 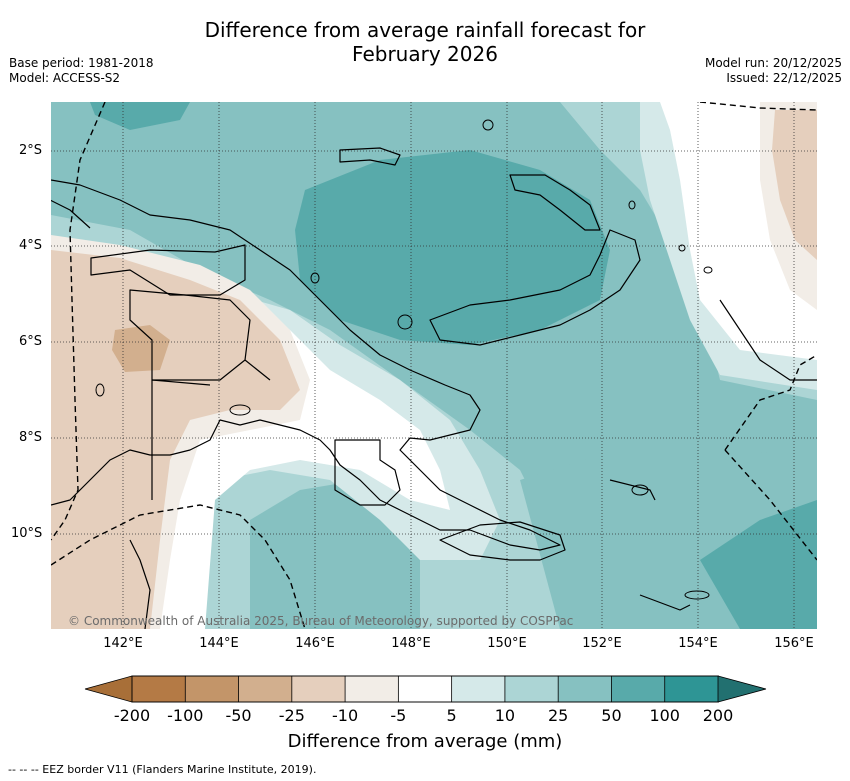 What do you see at coordinates (123, 643) in the screenshot?
I see `lon-label-142e: 142°E` at bounding box center [123, 643].